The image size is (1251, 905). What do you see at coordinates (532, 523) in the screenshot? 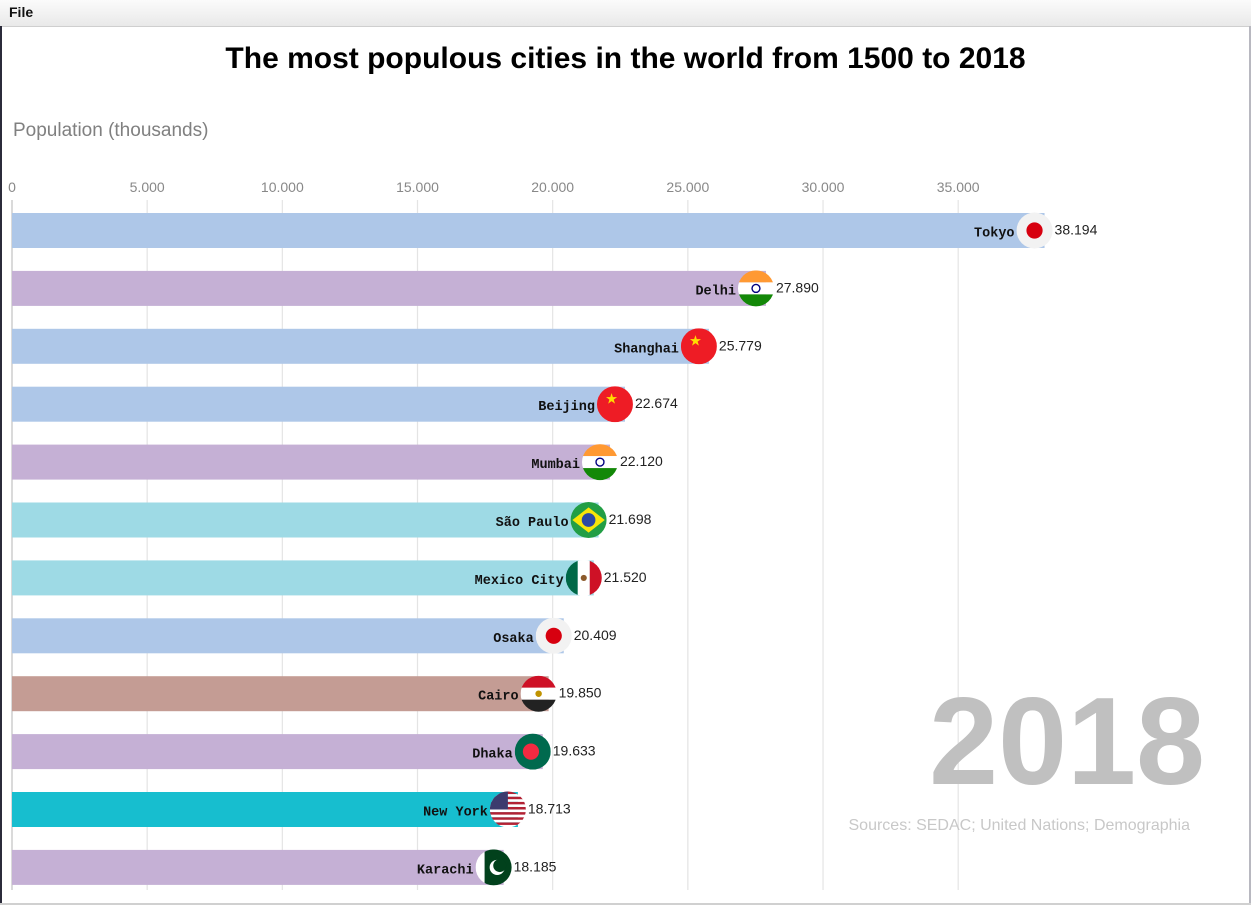
I see `bar-label: São Paulo` at bounding box center [532, 523].